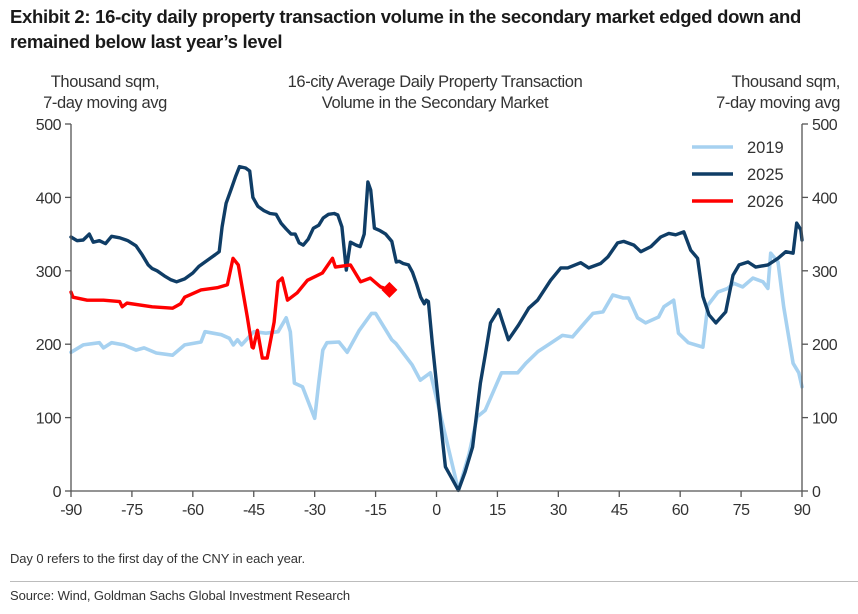  What do you see at coordinates (49, 419) in the screenshot?
I see `left-y-tick-label: 100` at bounding box center [49, 419].